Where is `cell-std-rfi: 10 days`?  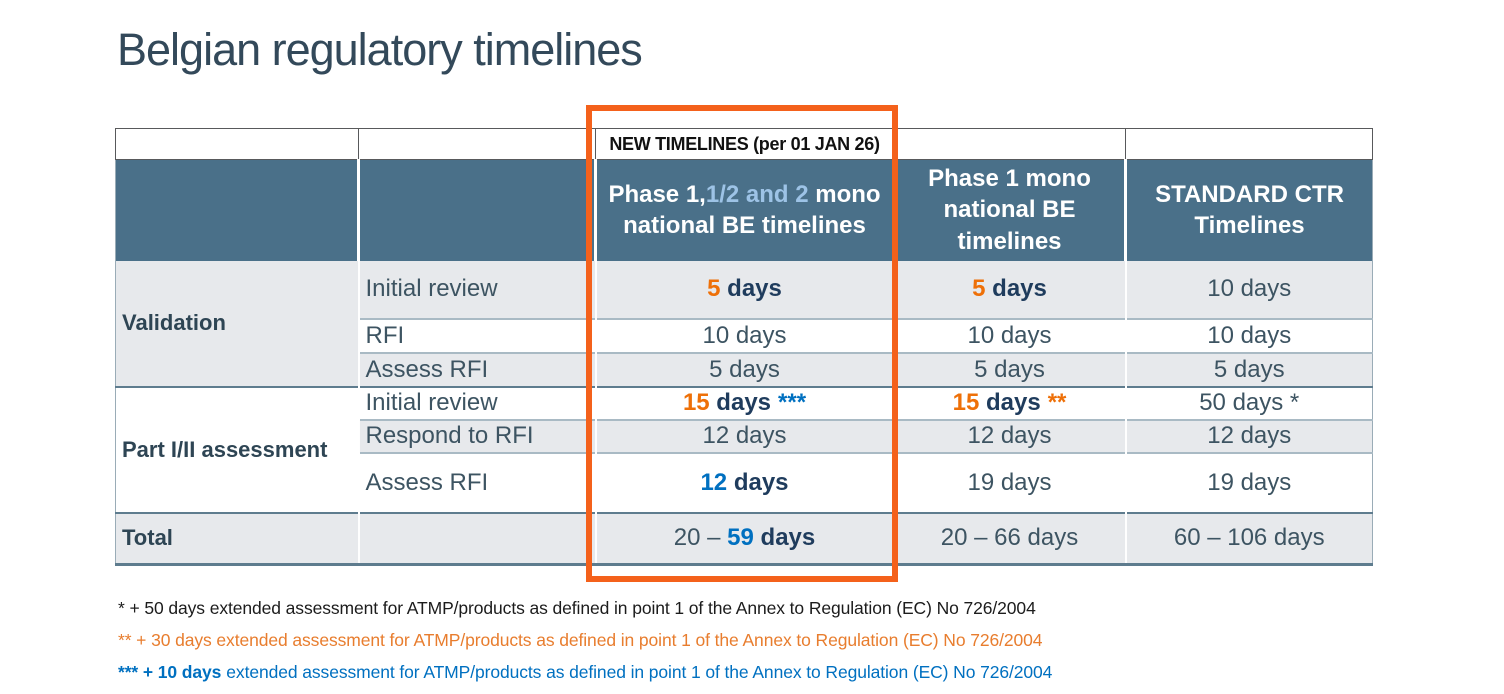 cell-std-rfi: 10 days is located at coordinates (1248, 335).